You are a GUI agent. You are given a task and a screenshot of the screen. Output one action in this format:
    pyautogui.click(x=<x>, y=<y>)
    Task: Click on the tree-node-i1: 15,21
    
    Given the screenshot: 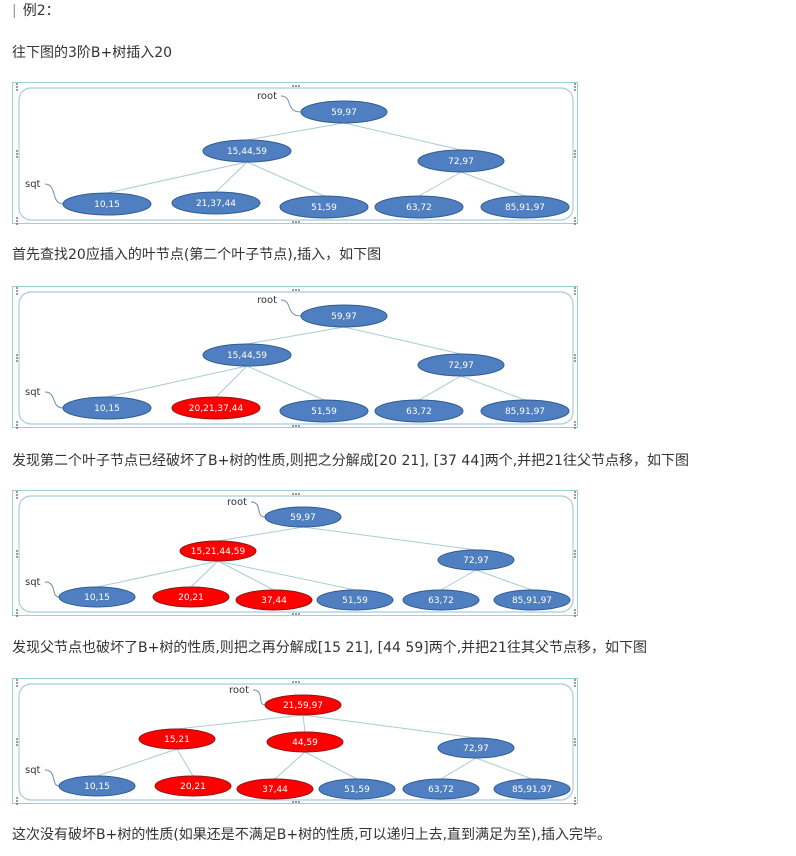 What is the action you would take?
    pyautogui.click(x=177, y=739)
    